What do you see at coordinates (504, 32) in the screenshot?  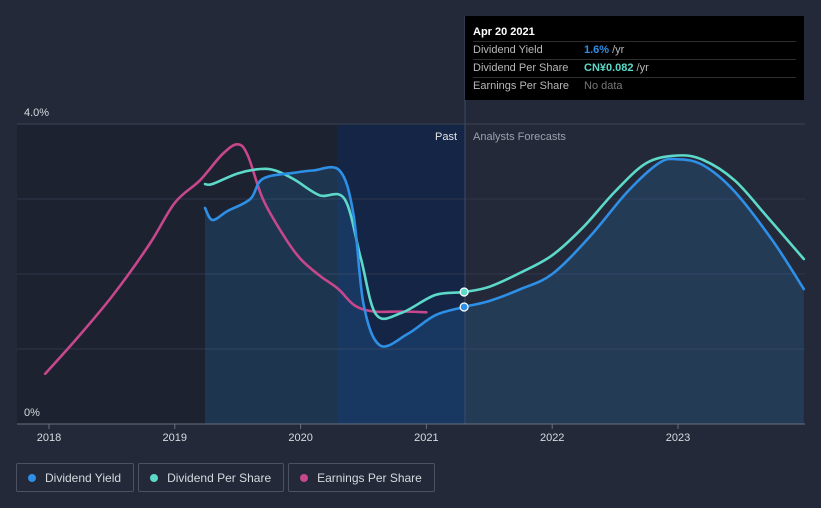 I see `tooltip-date: Apr 20 2021` at bounding box center [504, 32].